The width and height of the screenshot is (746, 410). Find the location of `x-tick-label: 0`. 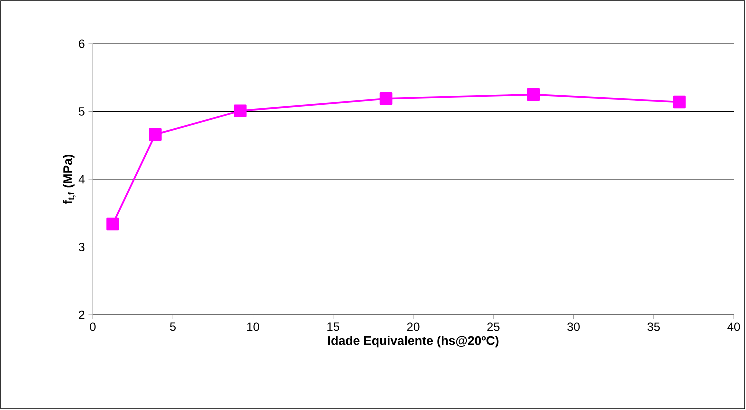

x-tick-label: 0 is located at coordinates (93, 327).